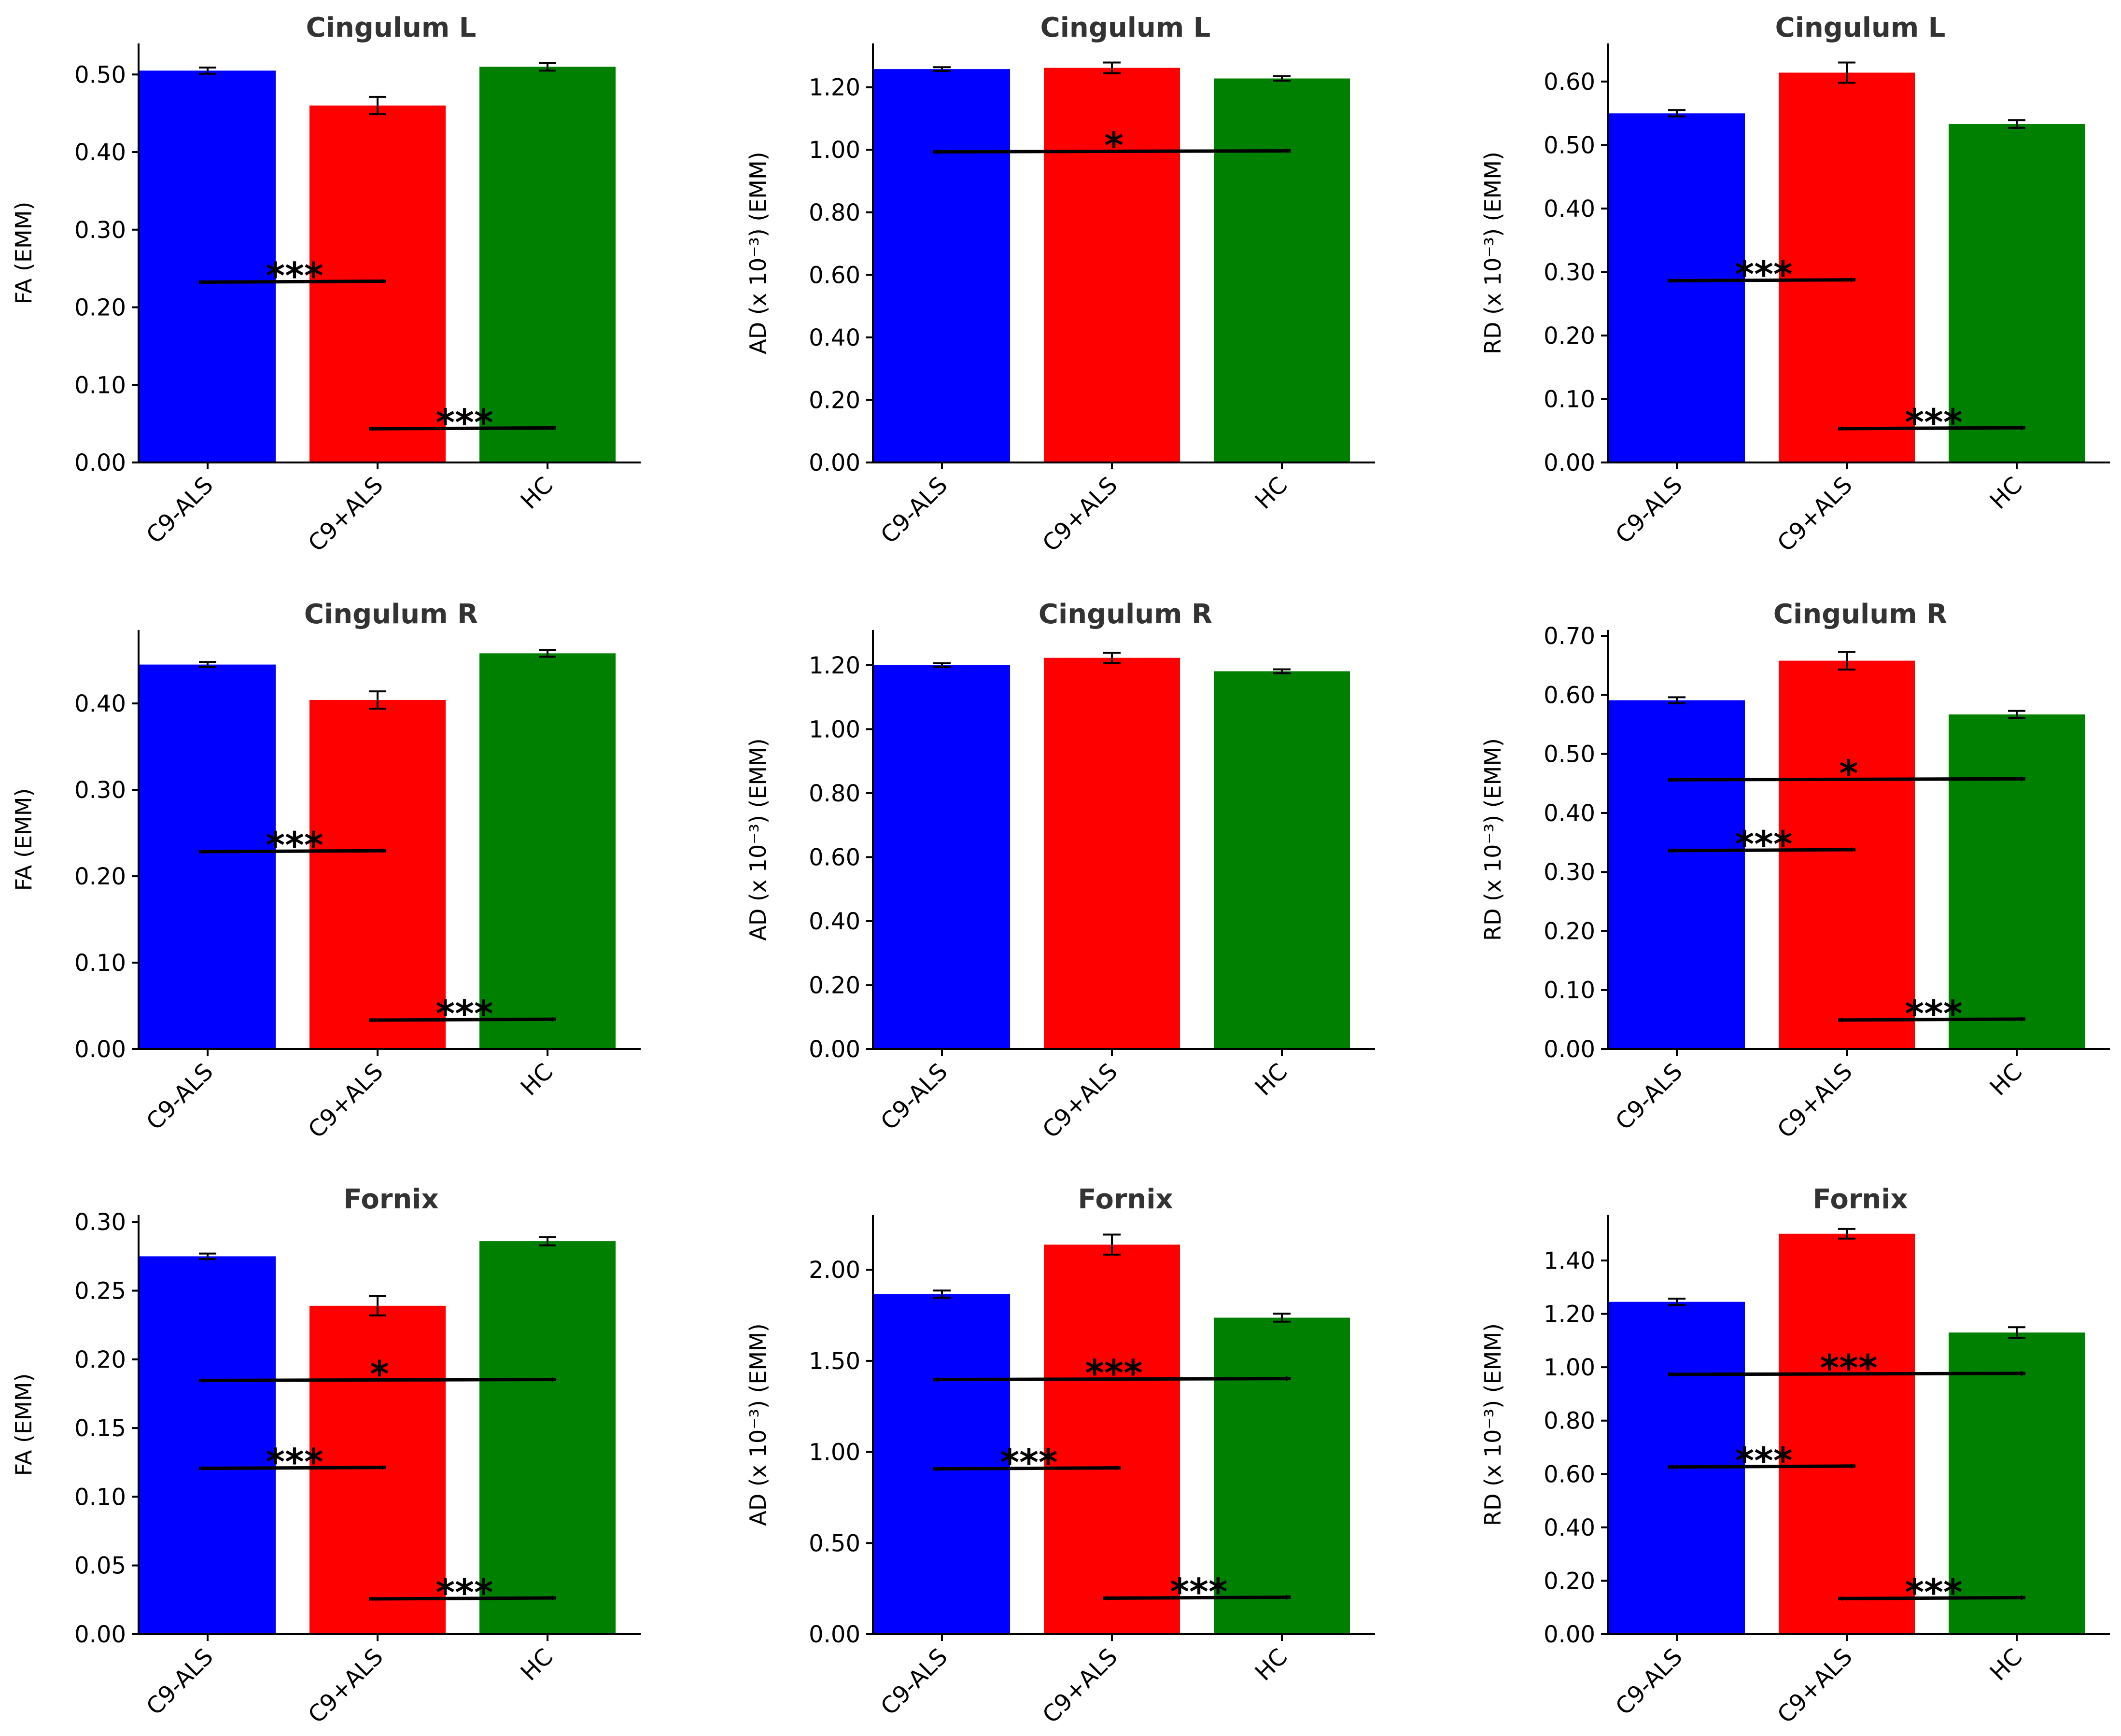 This screenshot has height=1736, width=2121. Describe the element at coordinates (100, 1429) in the screenshot. I see `y-tick-label: 0.15` at that location.